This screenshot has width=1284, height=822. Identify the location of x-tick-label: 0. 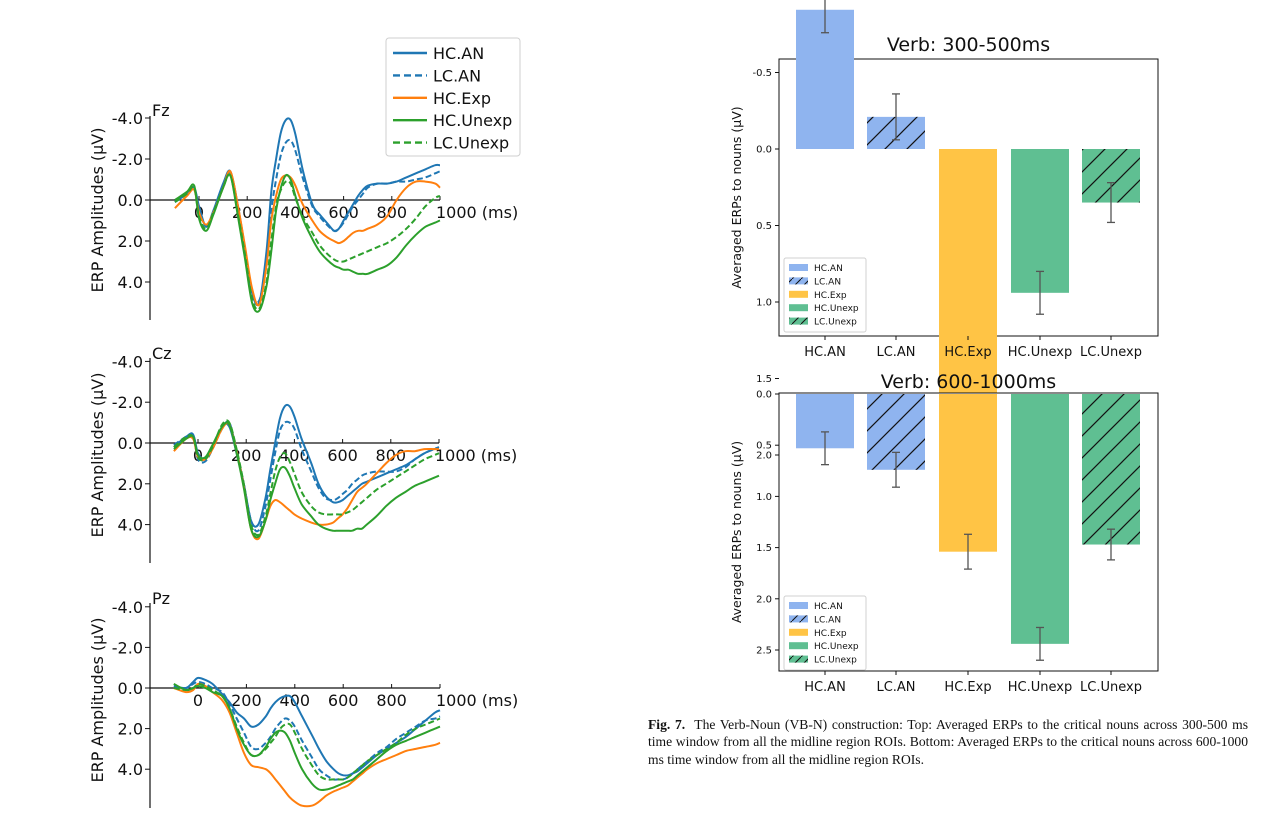
(198, 700).